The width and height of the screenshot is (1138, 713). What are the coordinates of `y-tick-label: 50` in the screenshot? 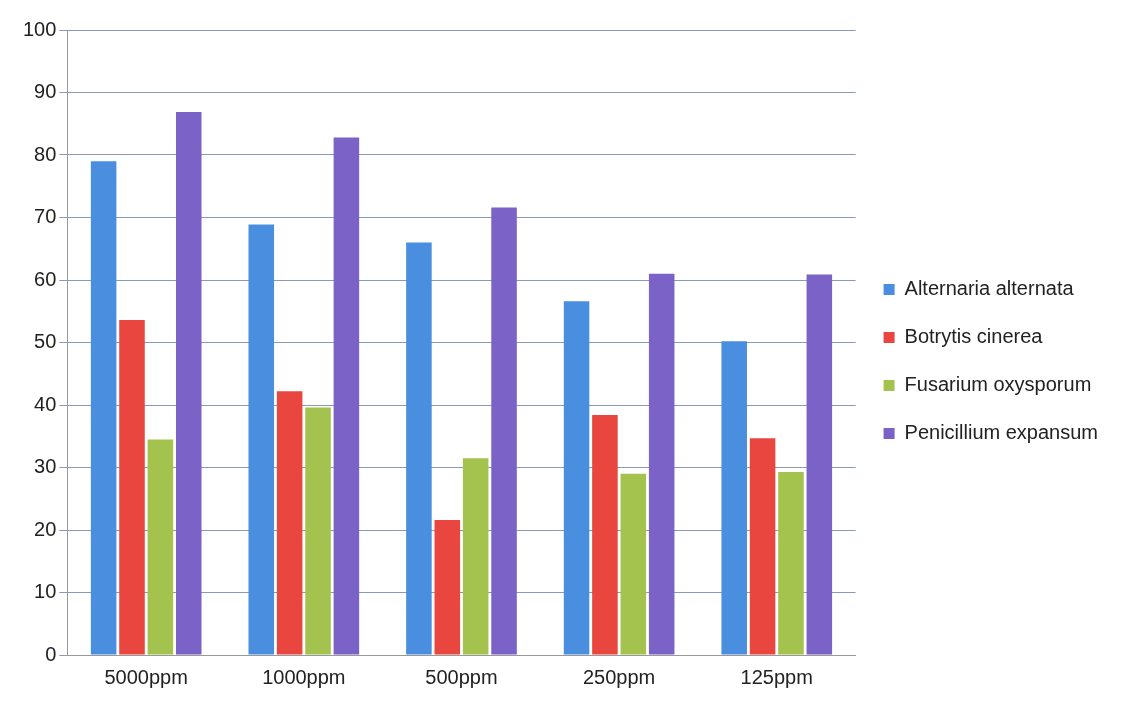 It's located at (45, 341).